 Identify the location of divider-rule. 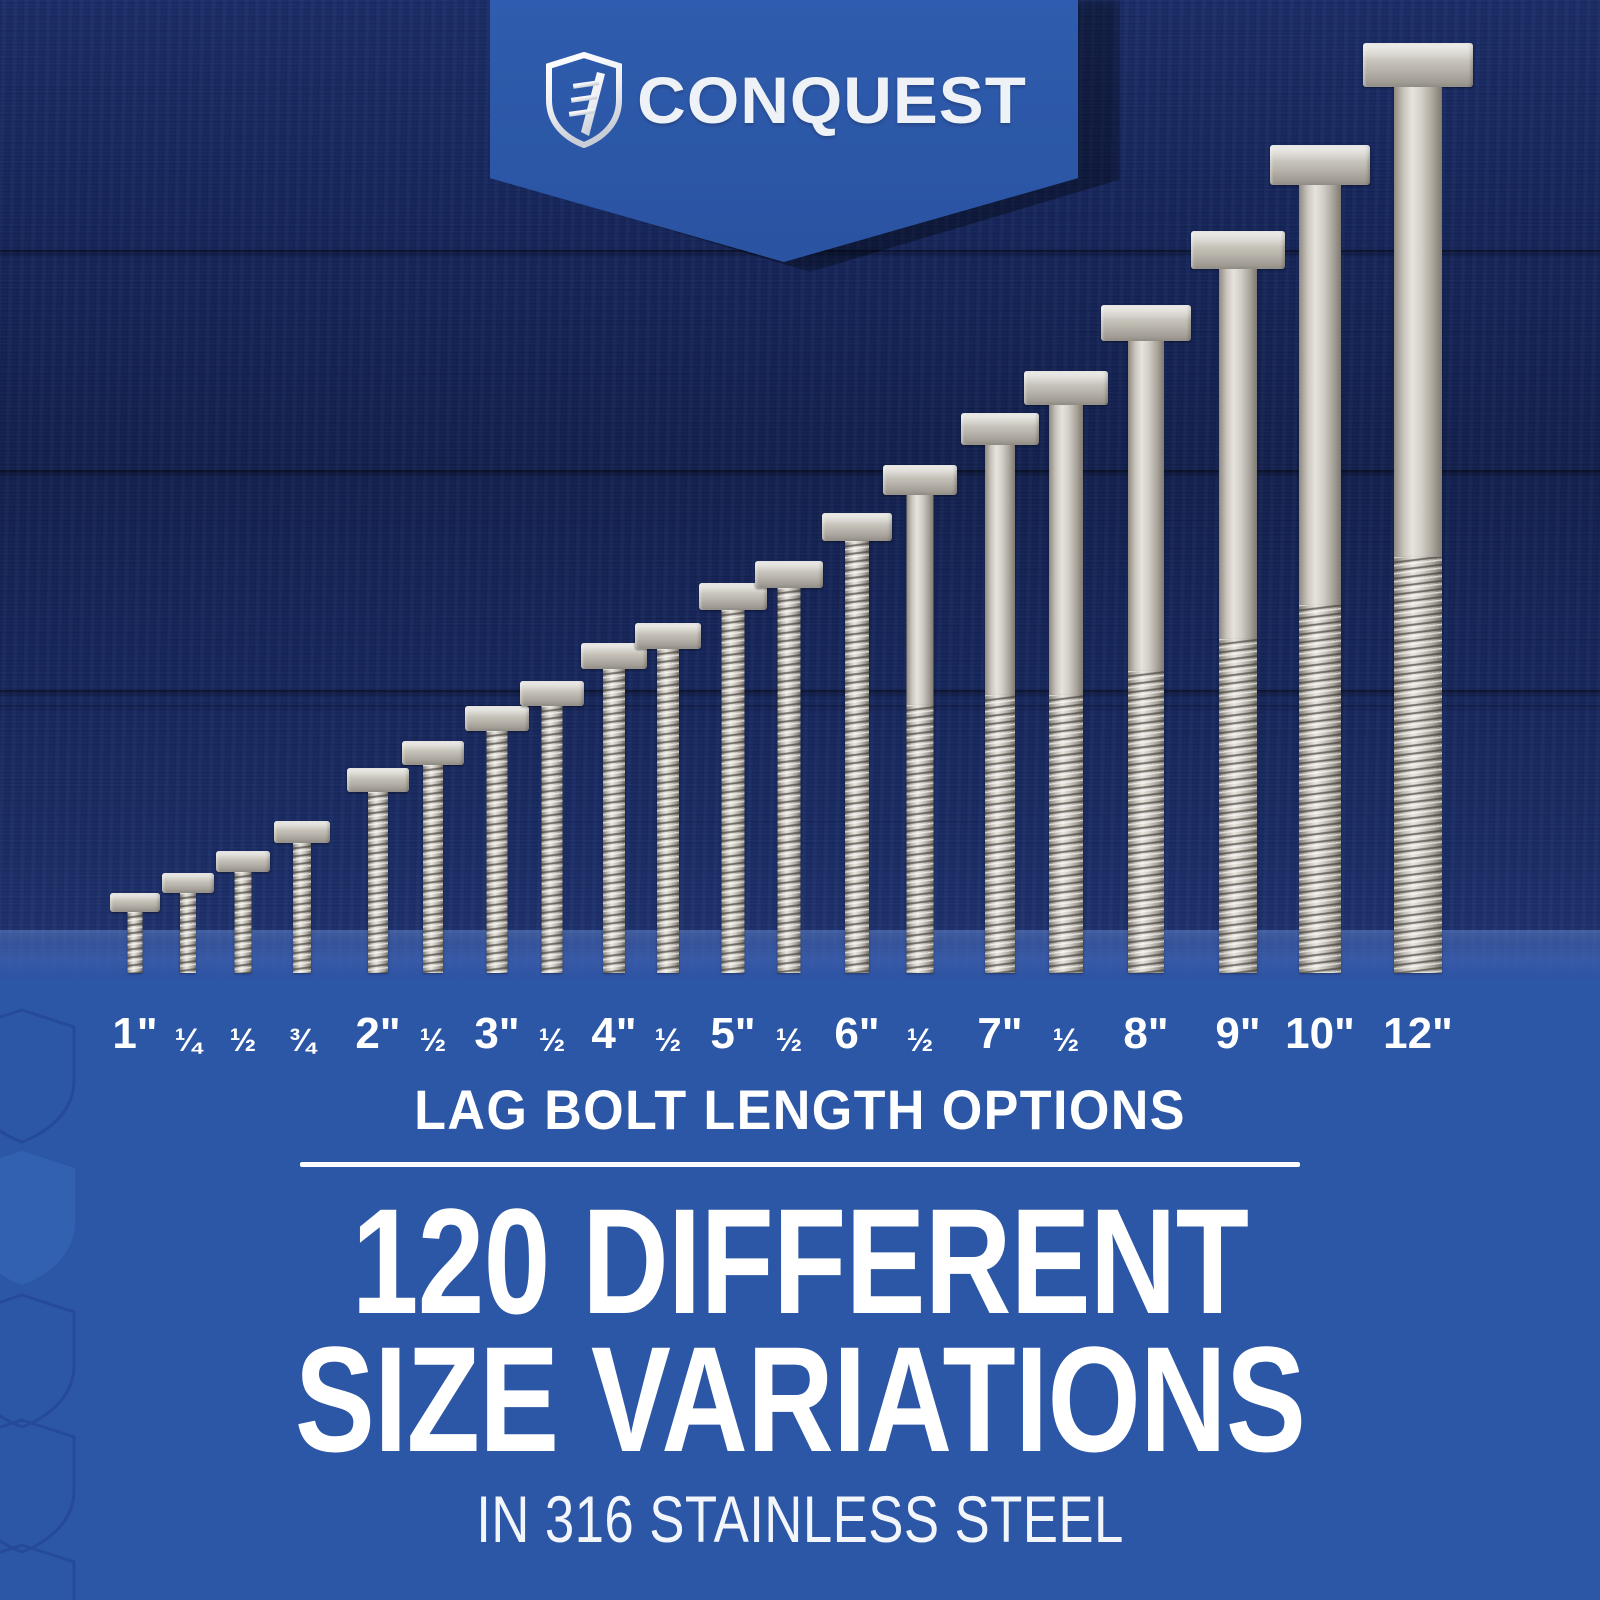
(800, 1164).